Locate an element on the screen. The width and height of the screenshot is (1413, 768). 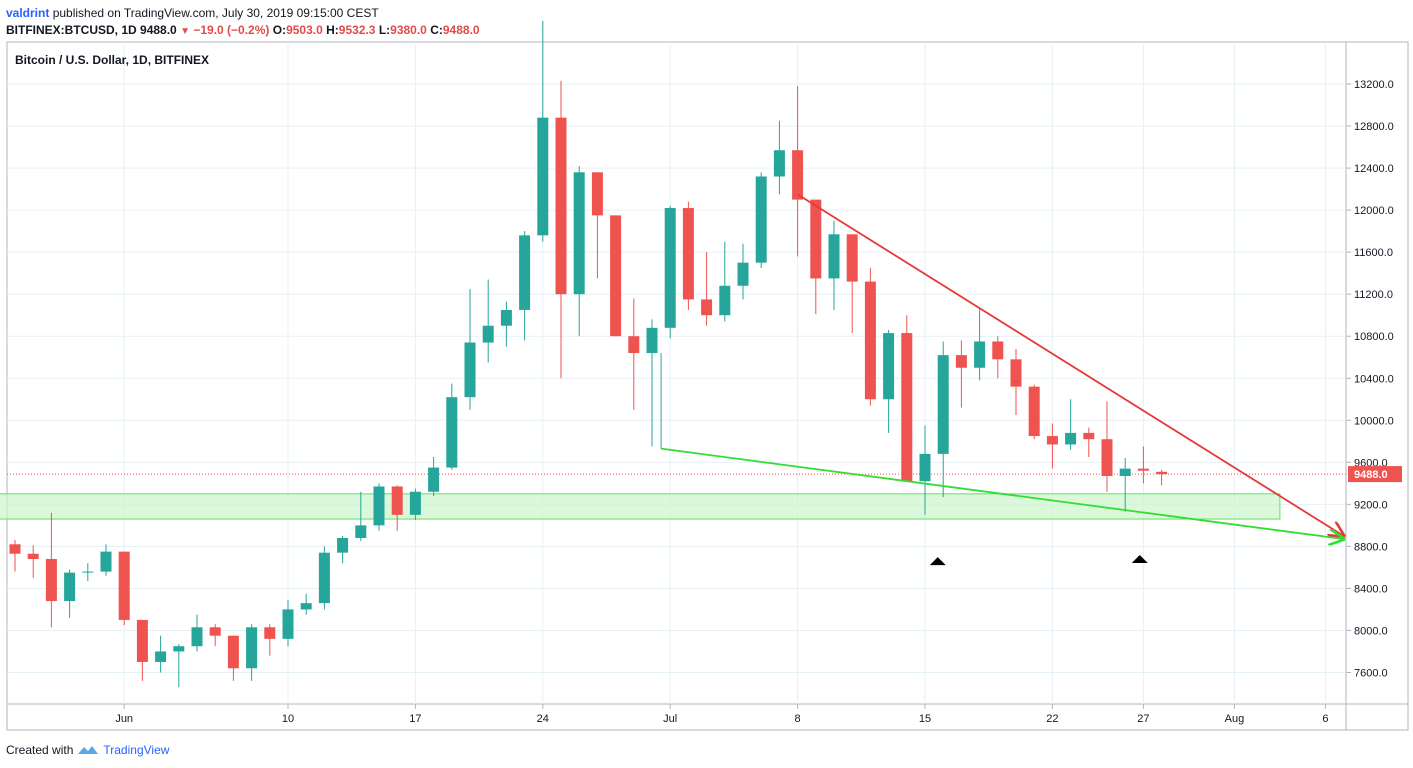
y-tick-label: 10800.0 is located at coordinates (1374, 337).